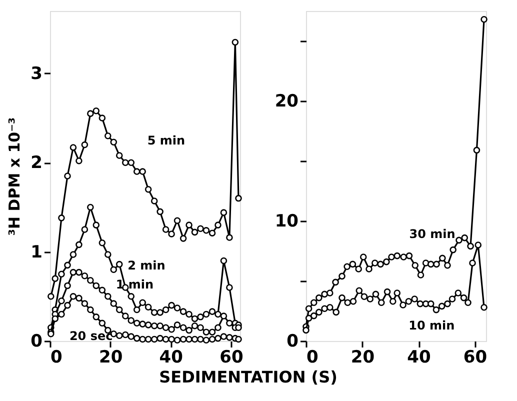 This screenshot has height=401, width=517. I want to click on series-label: 20 sec, so click(91, 336).